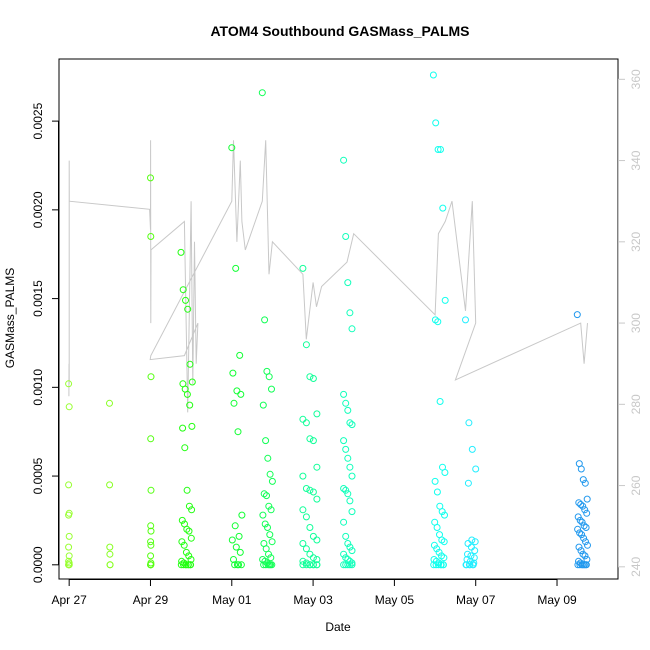 This screenshot has height=650, width=650. What do you see at coordinates (38, 387) in the screenshot?
I see `y-tick-label: 0.0010` at bounding box center [38, 387].